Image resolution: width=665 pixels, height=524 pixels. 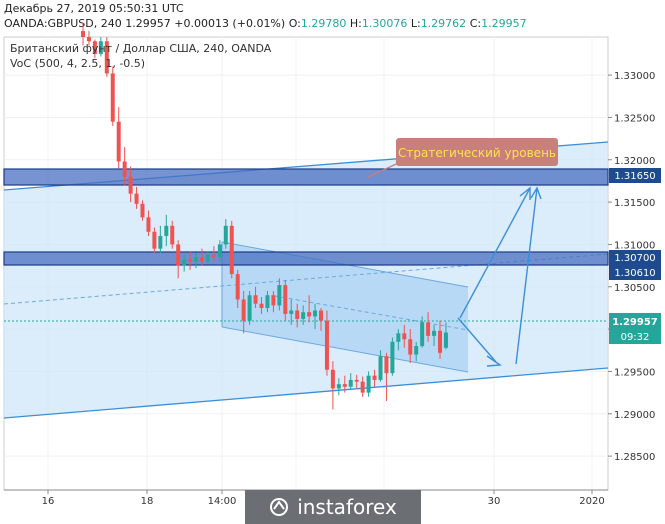 I want to click on x-tick-label: 16, so click(x=48, y=501).